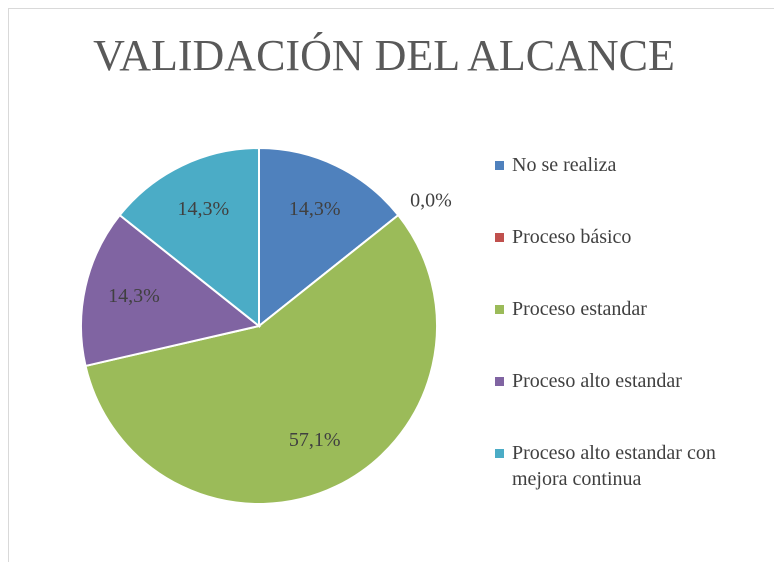 Image resolution: width=774 pixels, height=562 pixels. I want to click on chart-title: VALIDACIÓN DEL ALCANCE, so click(384, 55).